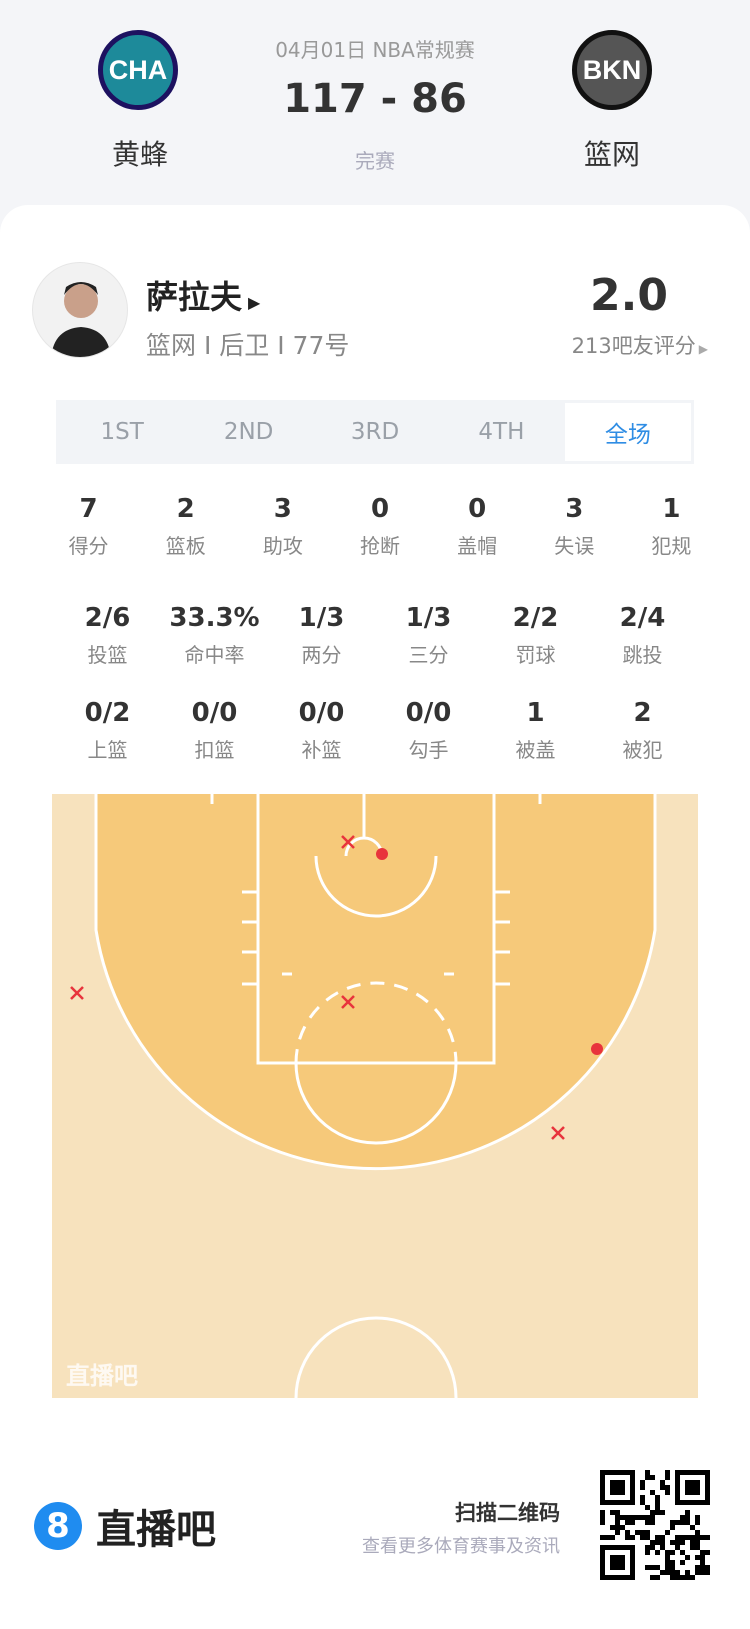  Describe the element at coordinates (107, 618) in the screenshot. I see `stat-value: 2/6` at that location.